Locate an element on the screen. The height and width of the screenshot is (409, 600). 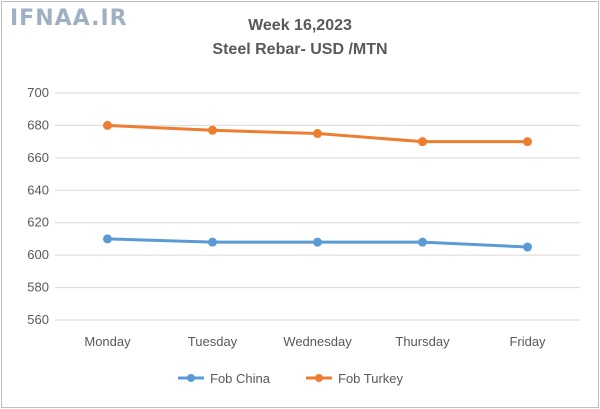
y-tick-label: 680 is located at coordinates (38, 124).